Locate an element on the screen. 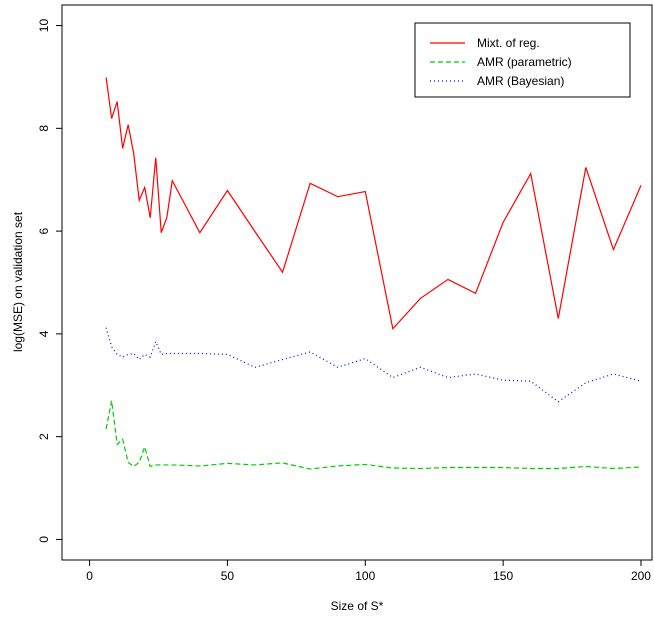  y-tick-label: 0 is located at coordinates (44, 539).